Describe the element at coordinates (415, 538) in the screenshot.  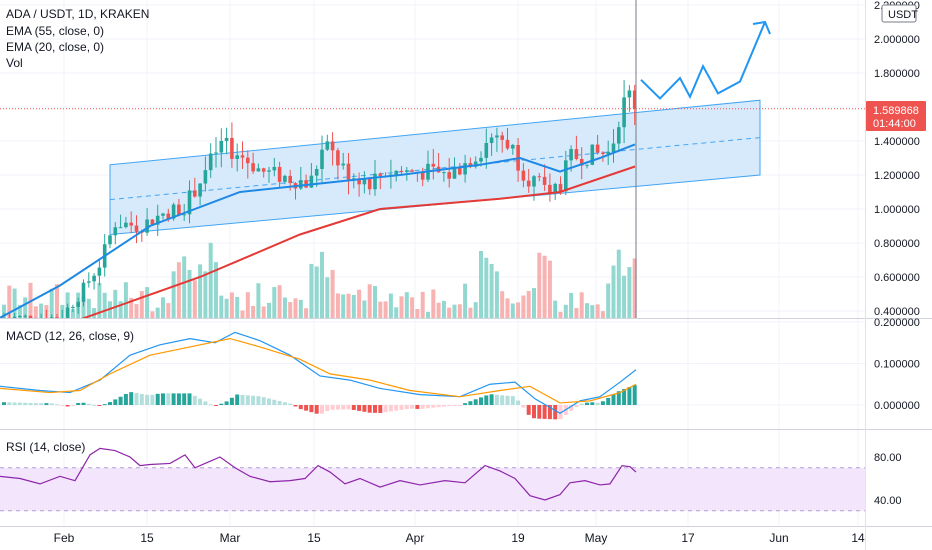
I see `time-tick-label: Apr` at that location.